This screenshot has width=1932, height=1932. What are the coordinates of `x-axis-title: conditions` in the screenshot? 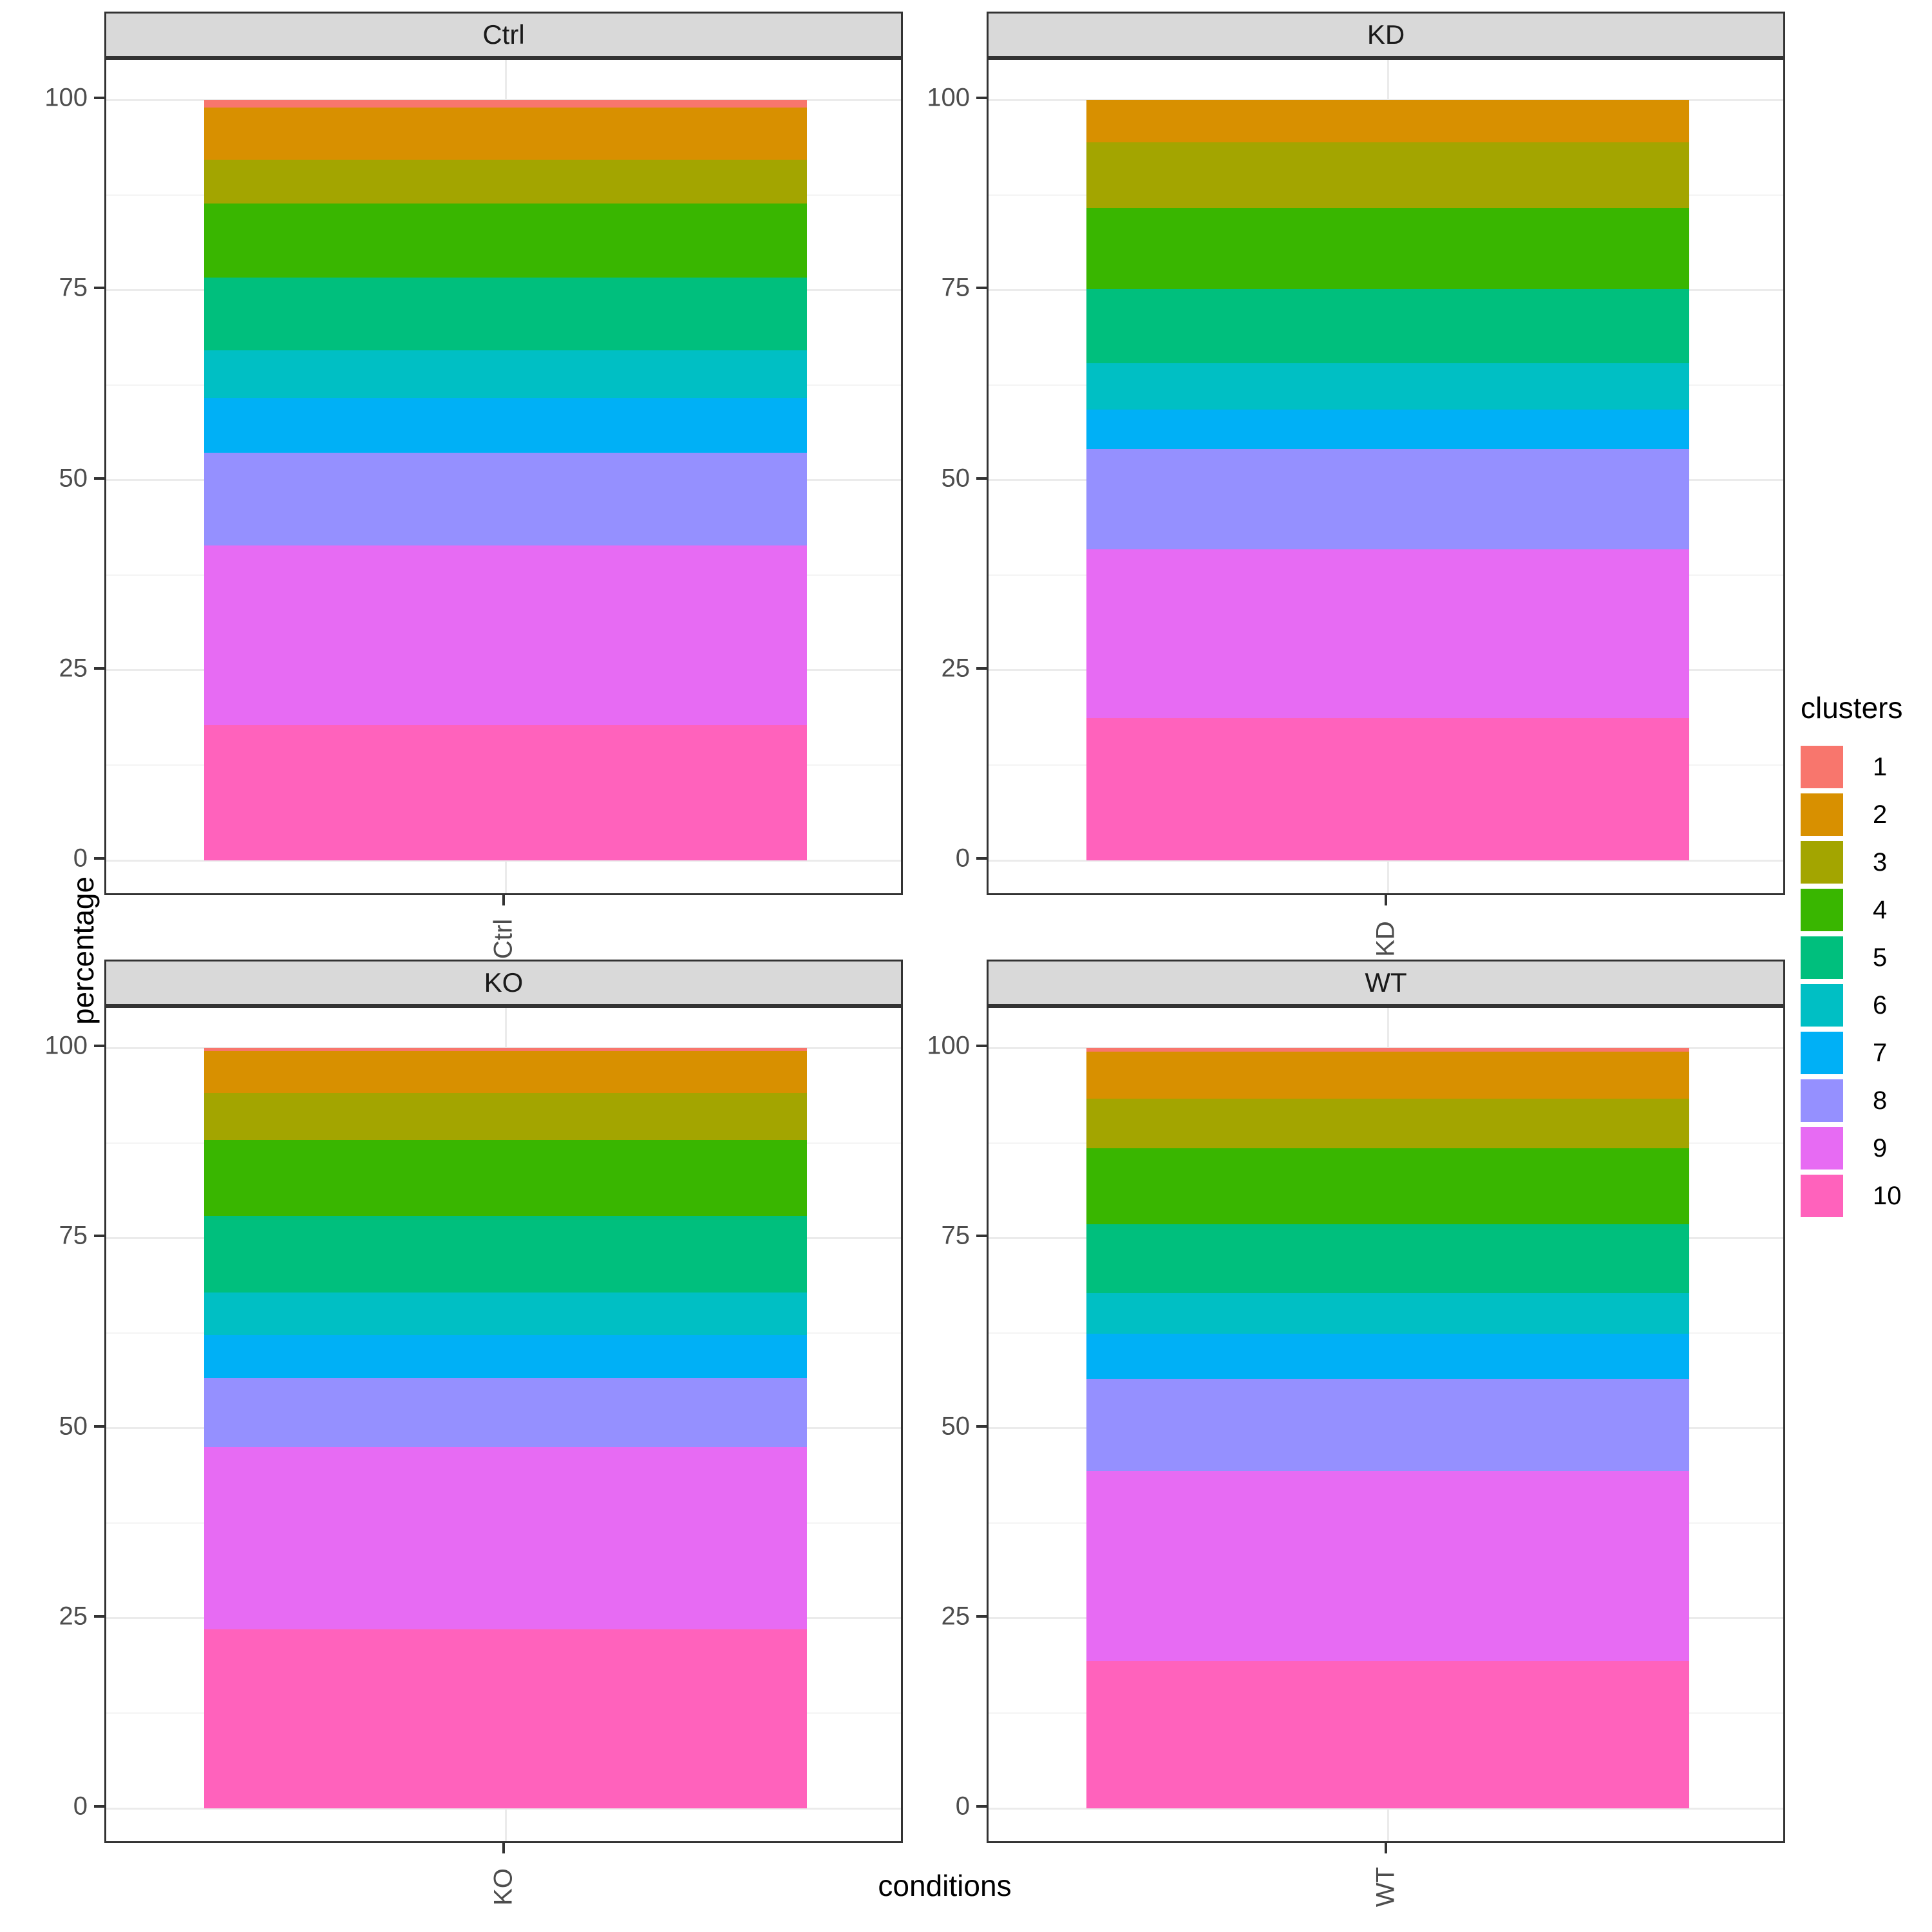 It's located at (945, 1886).